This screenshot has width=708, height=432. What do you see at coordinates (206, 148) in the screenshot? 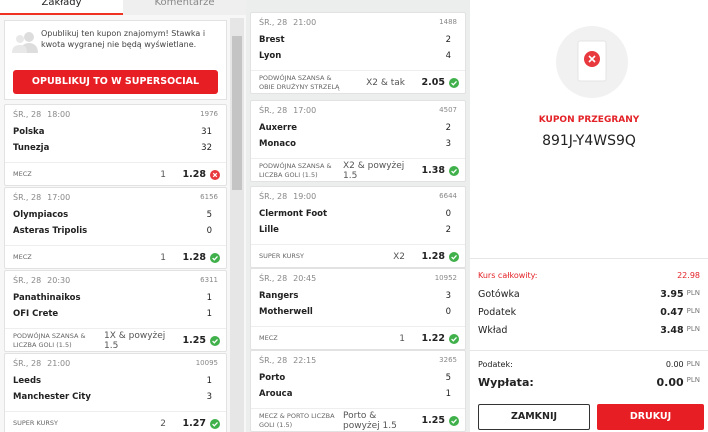
I see `away-score: 32` at bounding box center [206, 148].